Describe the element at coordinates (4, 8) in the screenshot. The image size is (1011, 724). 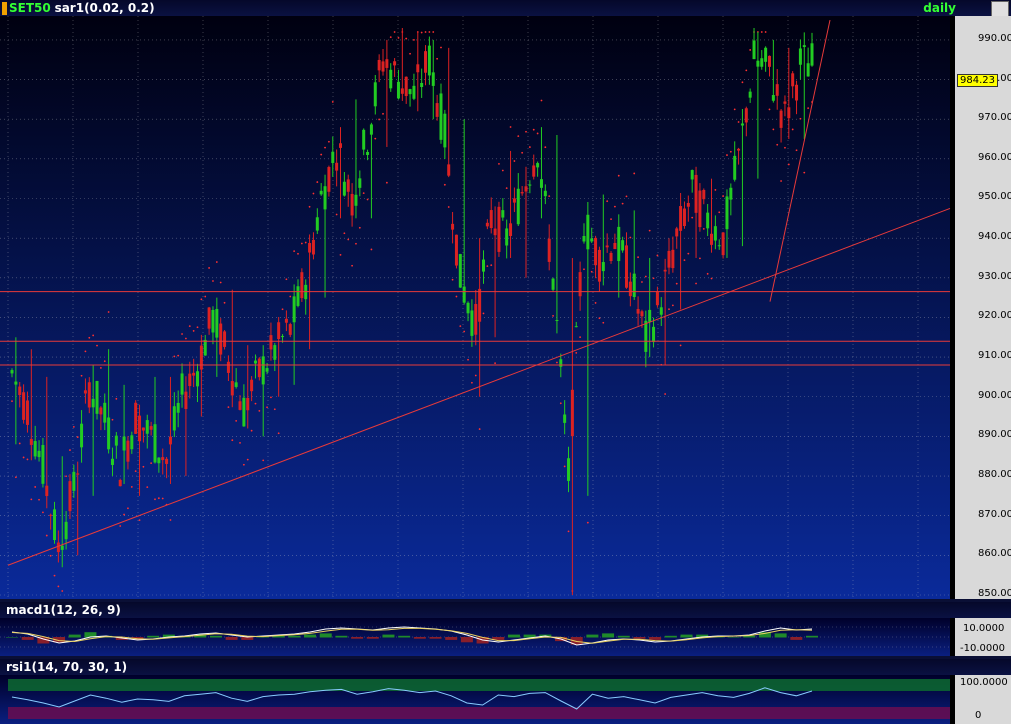
I see `symbol-marker` at that location.